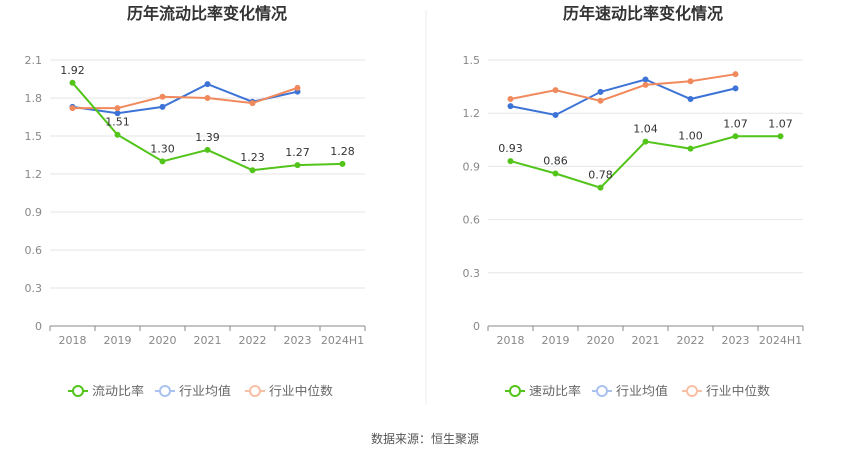 This screenshot has width=850, height=459. I want to click on legend-label: 流动比率, so click(118, 390).